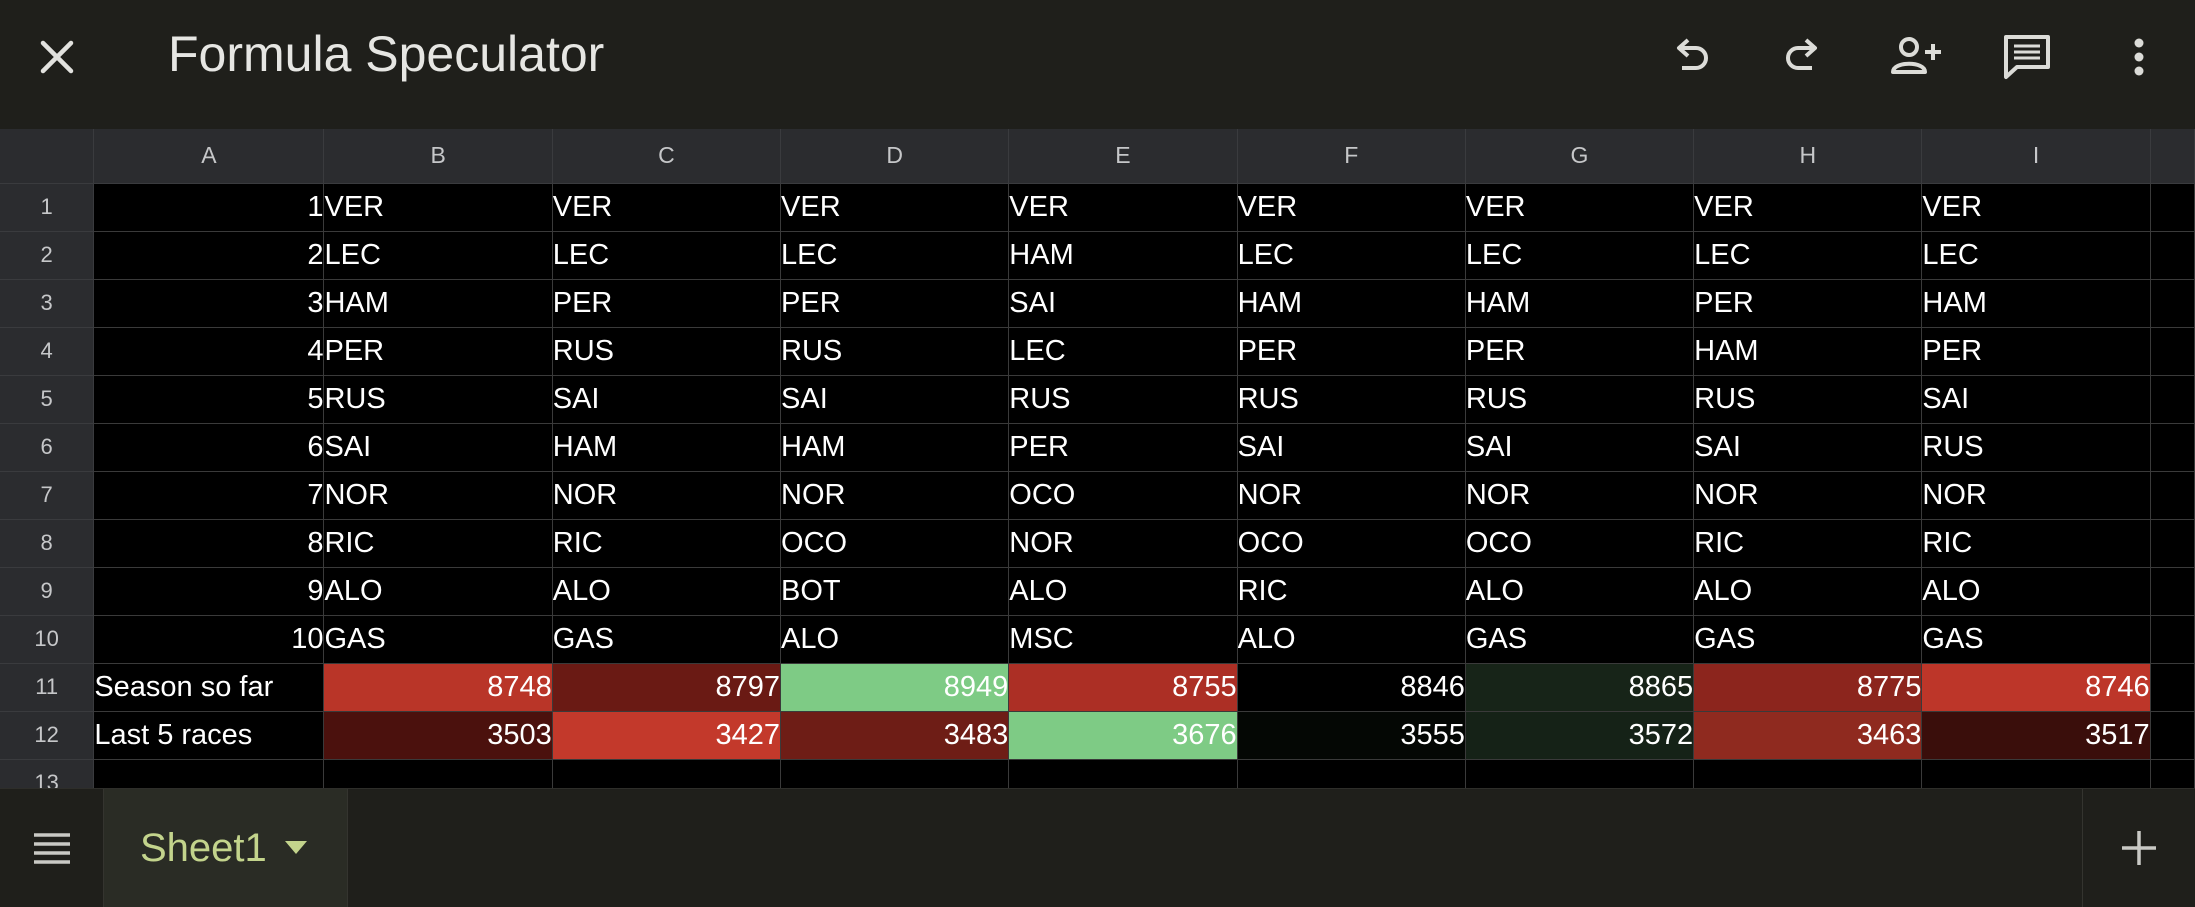  I want to click on column-header-a: A, so click(209, 156).